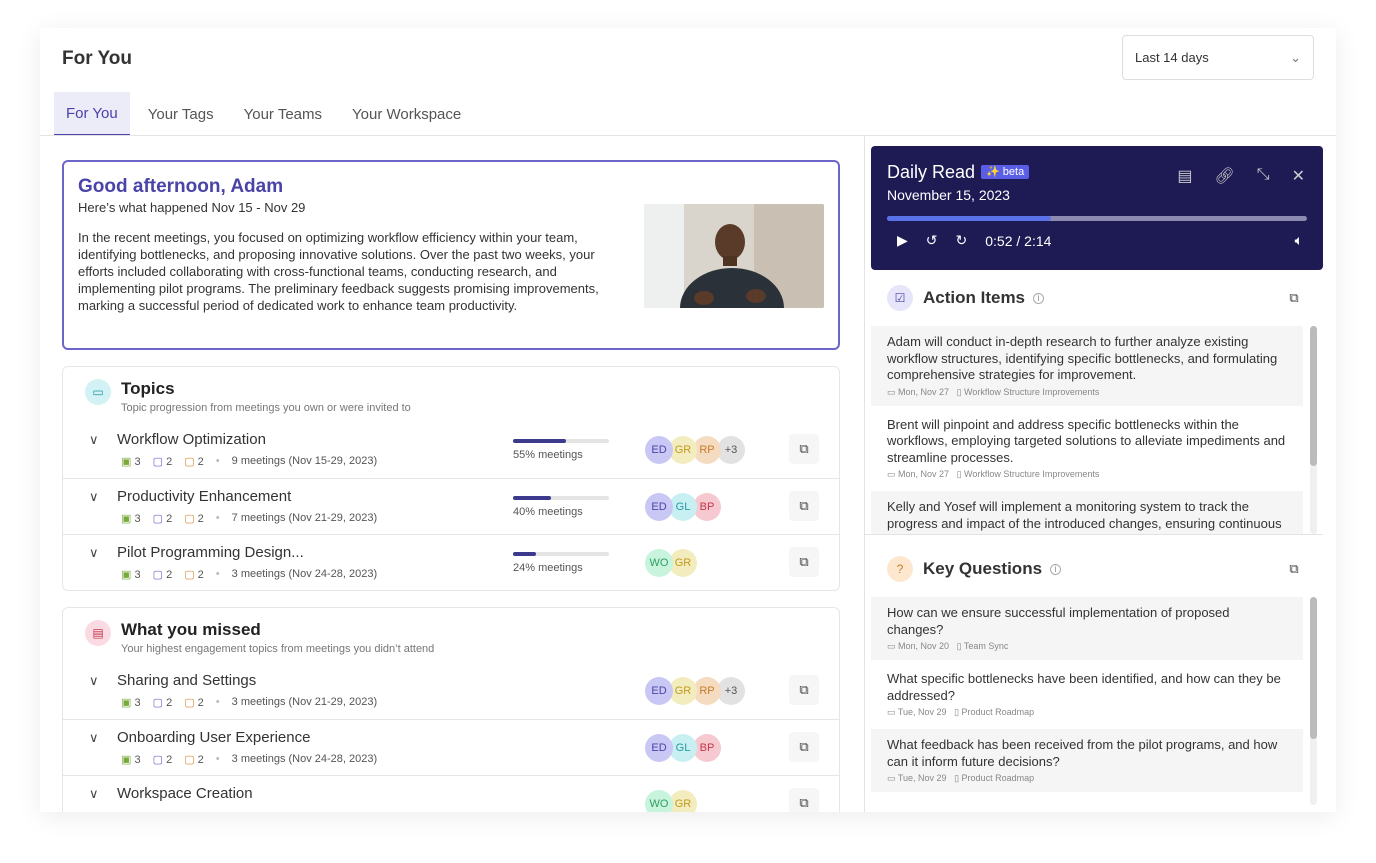 The height and width of the screenshot is (863, 1376). I want to click on key-questions-icon: ?, so click(900, 569).